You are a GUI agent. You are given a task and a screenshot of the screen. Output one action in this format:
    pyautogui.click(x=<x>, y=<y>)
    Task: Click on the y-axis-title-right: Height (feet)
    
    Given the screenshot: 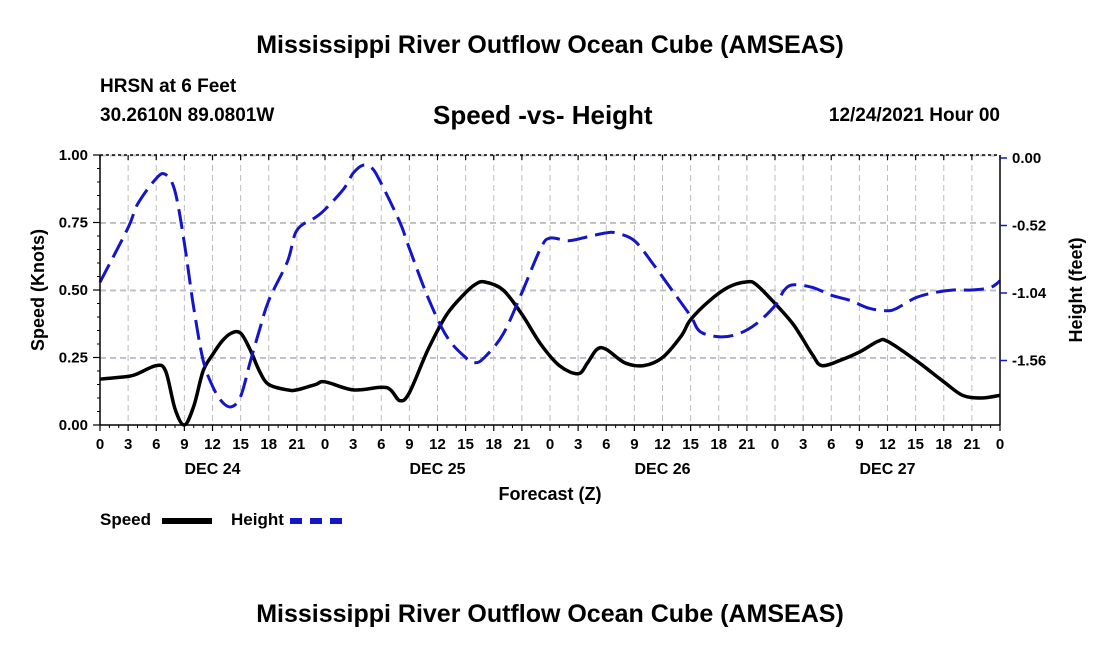 What is the action you would take?
    pyautogui.click(x=1076, y=290)
    